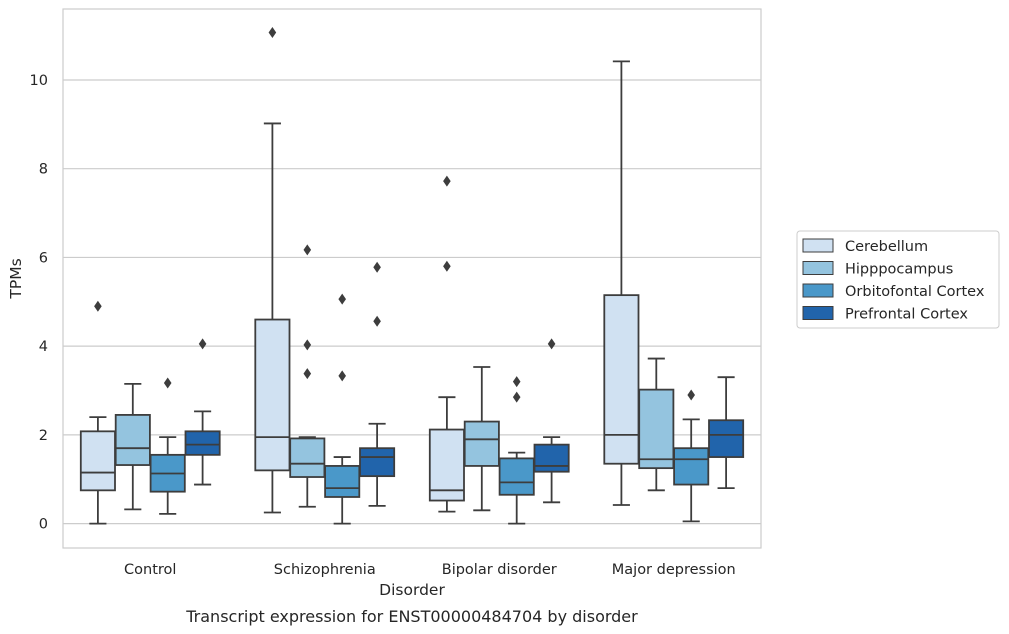 This screenshot has height=634, width=1009. Describe the element at coordinates (43, 436) in the screenshot. I see `y-tick-label: 2` at that location.